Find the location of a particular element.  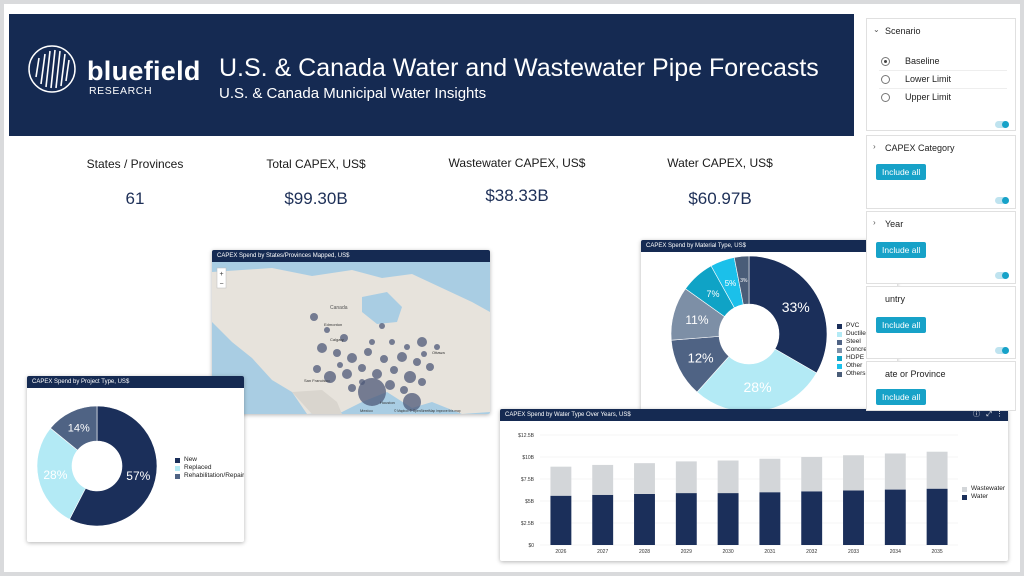

kpi-value-total-capex: $99.30B is located at coordinates (316, 198).